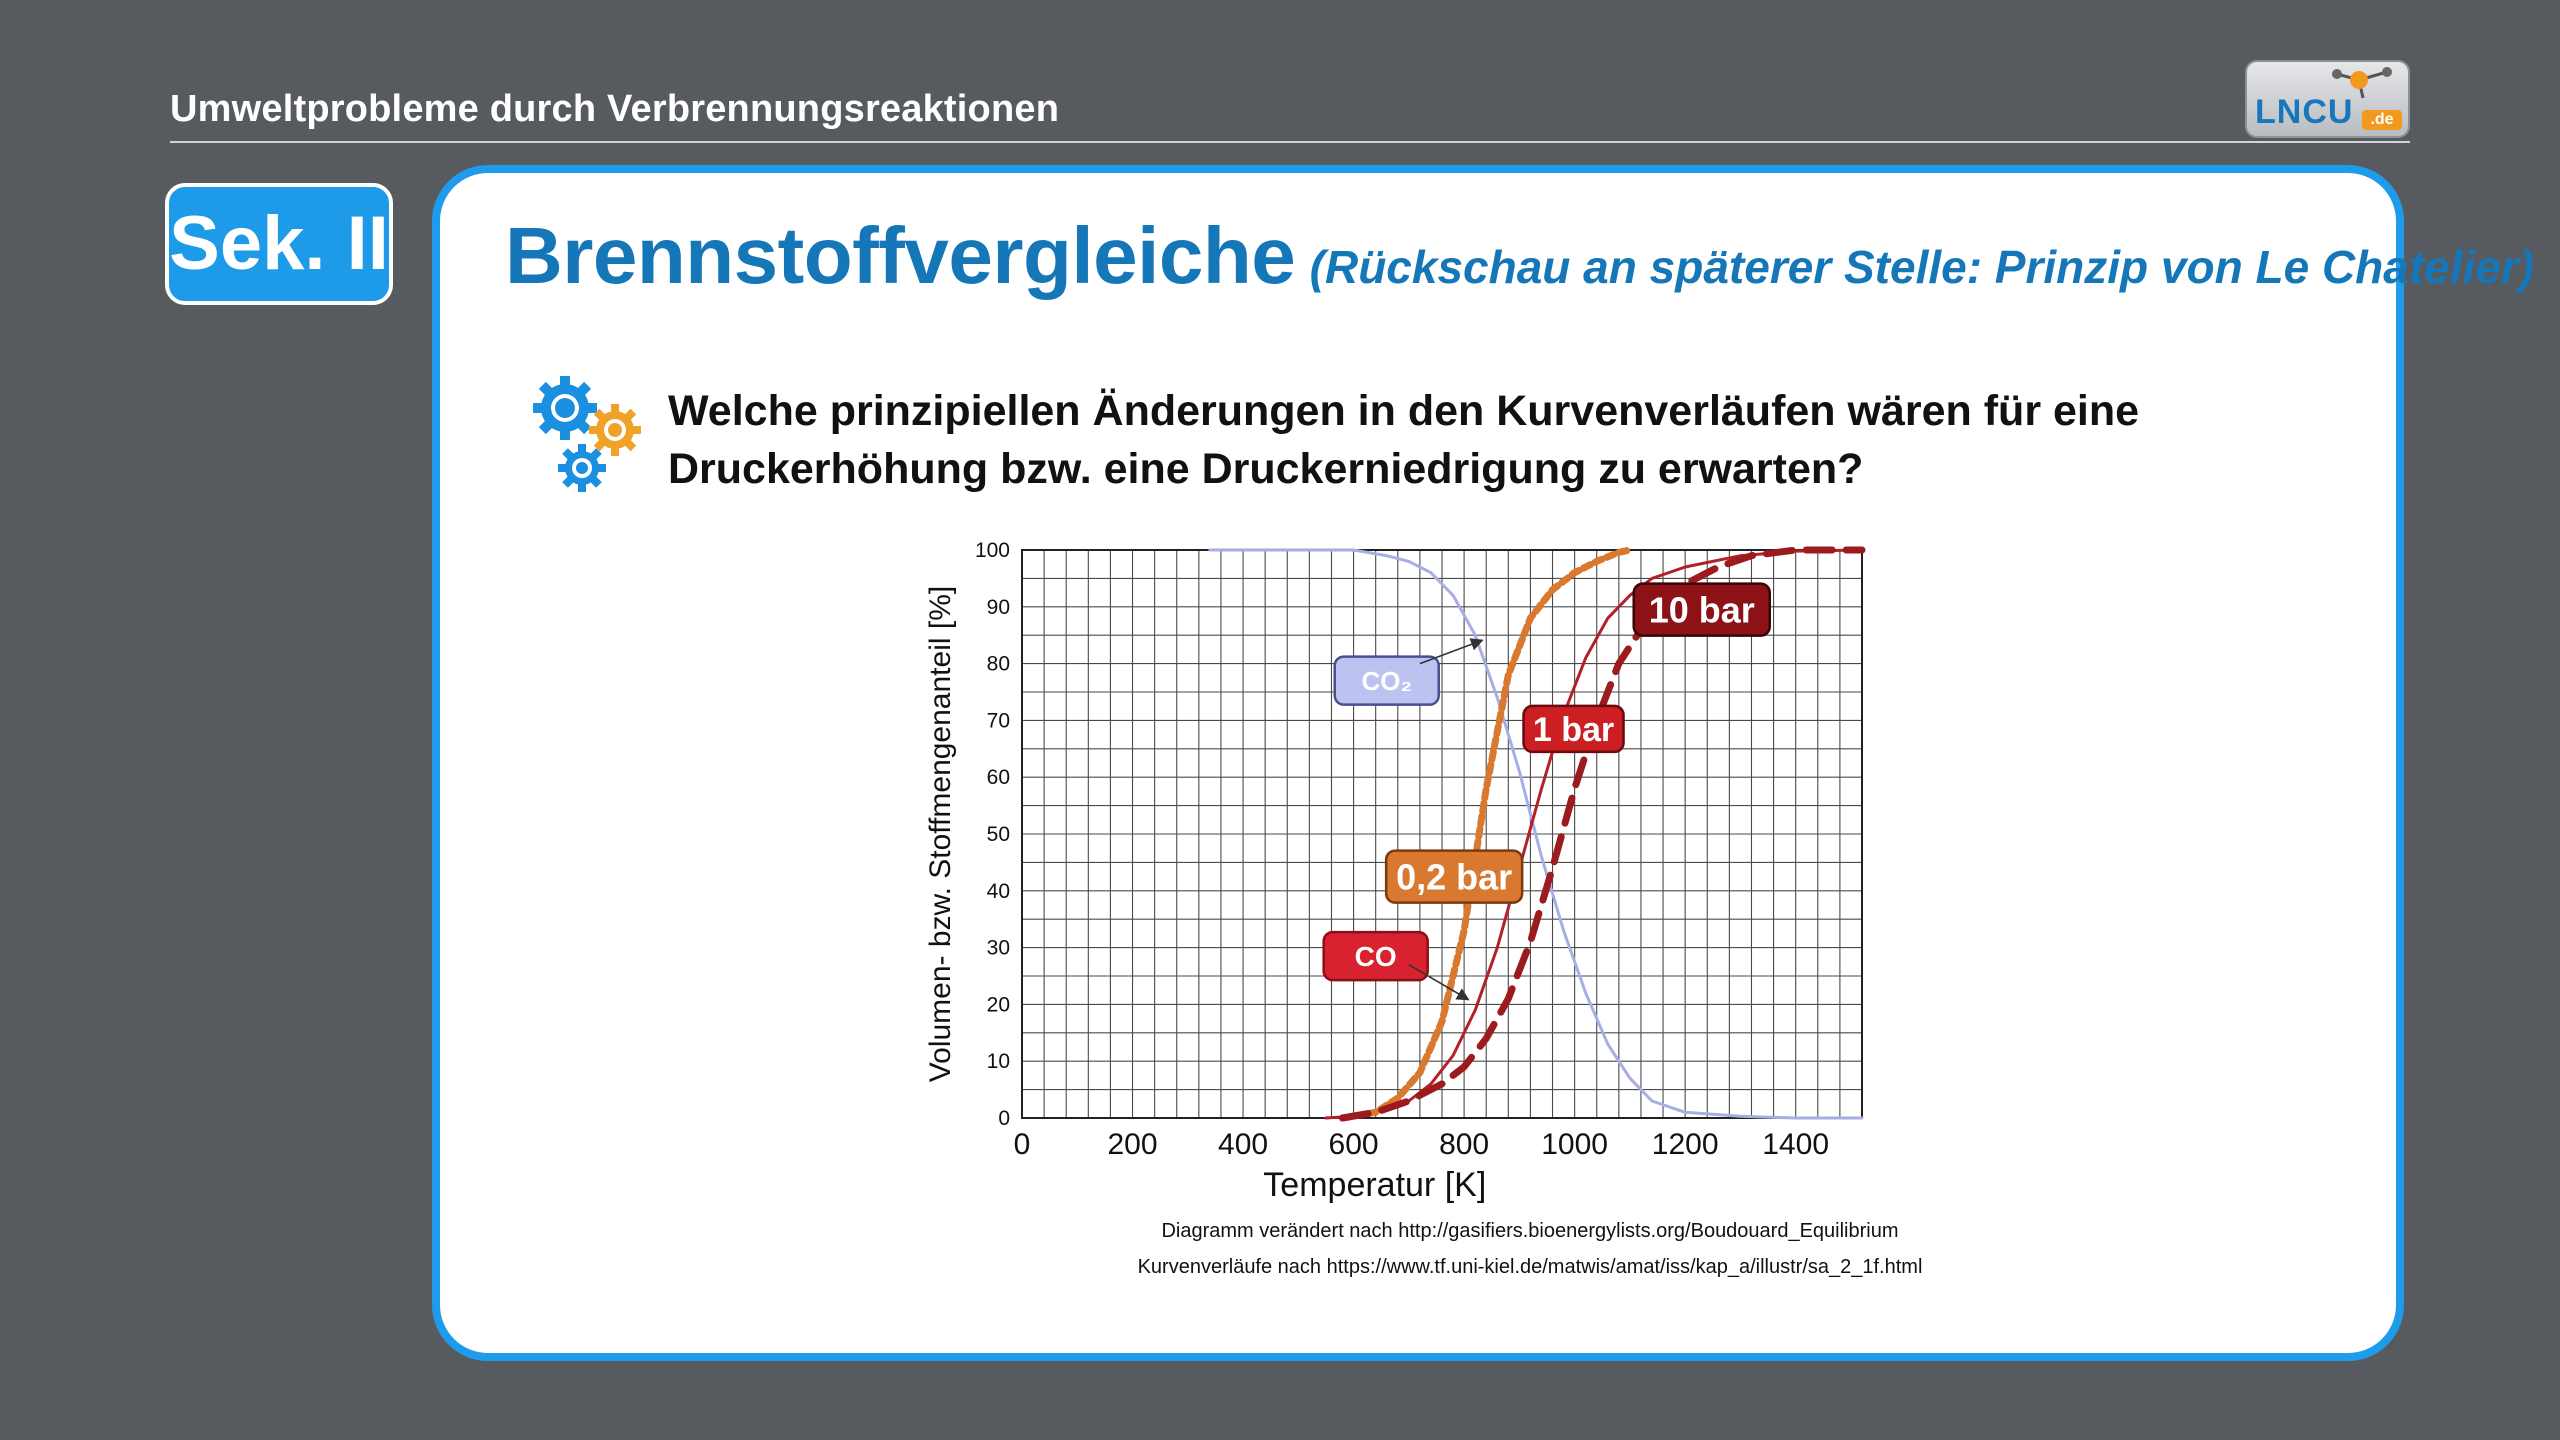 This screenshot has width=2560, height=1440. I want to click on y-tick-label: 70, so click(998, 720).